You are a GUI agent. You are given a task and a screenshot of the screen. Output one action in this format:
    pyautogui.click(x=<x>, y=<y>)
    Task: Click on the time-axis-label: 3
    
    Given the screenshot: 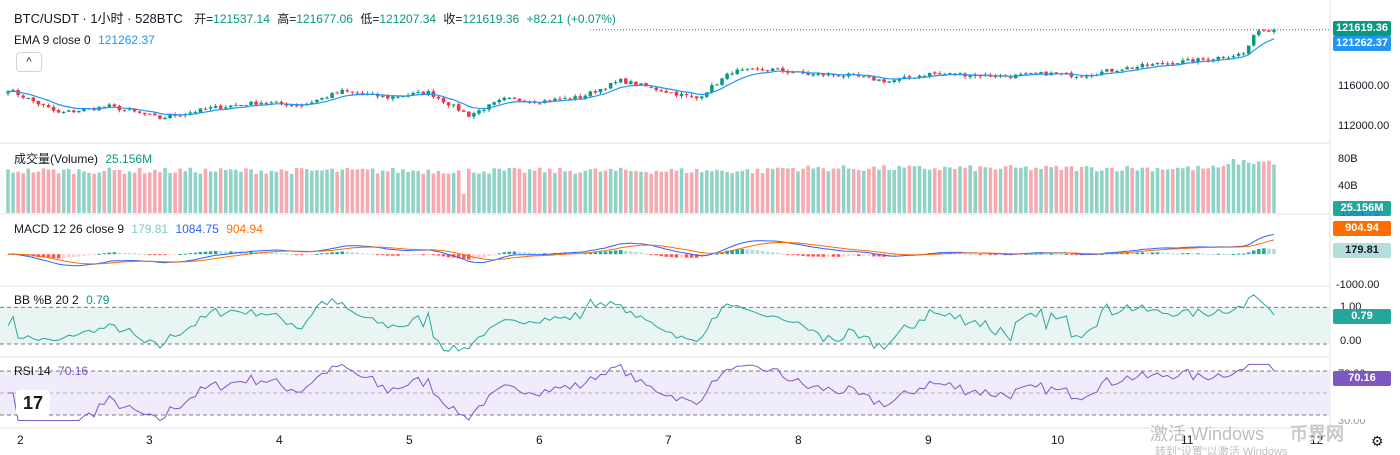 What is the action you would take?
    pyautogui.click(x=149, y=440)
    